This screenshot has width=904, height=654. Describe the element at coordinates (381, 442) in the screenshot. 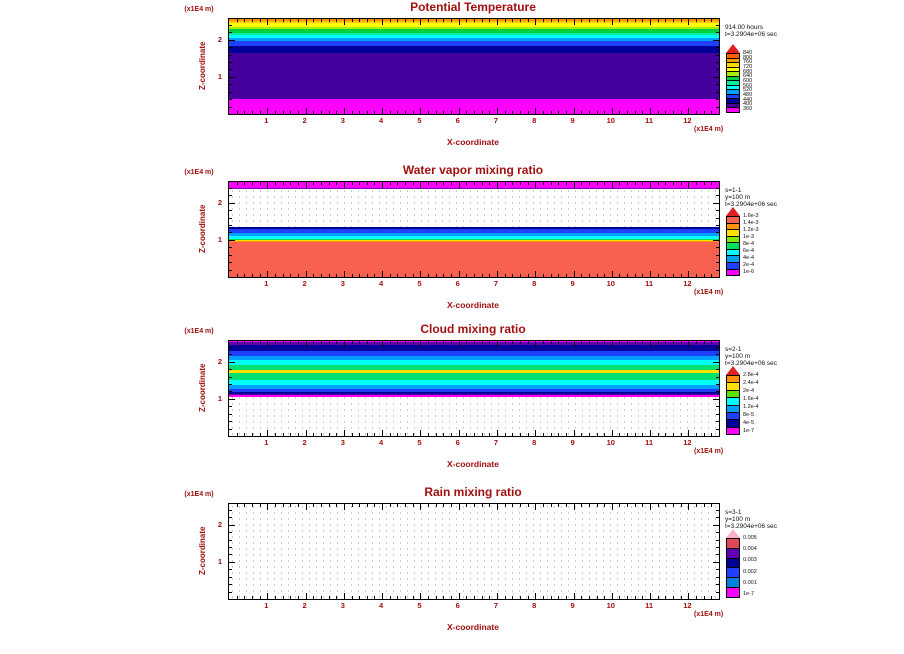

I see `x-tick-label: 4` at that location.